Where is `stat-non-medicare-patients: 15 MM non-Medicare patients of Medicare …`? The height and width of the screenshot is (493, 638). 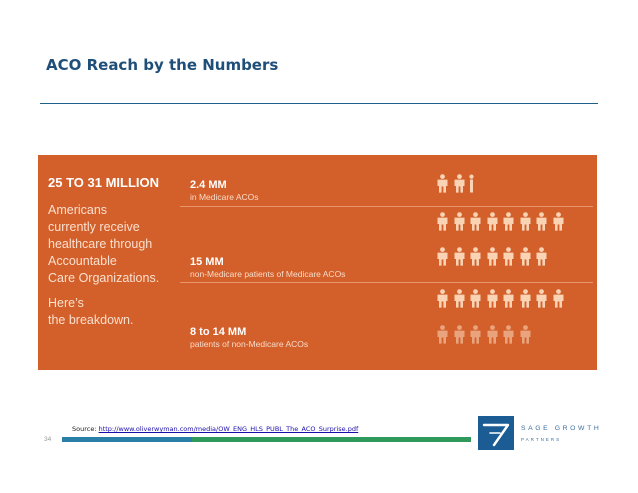 stat-non-medicare-patients: 15 MM non-Medicare patients of Medicare … is located at coordinates (267, 267).